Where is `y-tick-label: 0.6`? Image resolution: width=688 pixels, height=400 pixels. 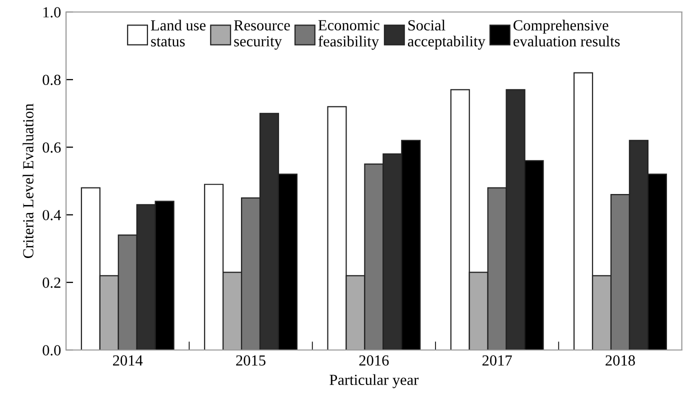 y-tick-label: 0.6 is located at coordinates (51, 147).